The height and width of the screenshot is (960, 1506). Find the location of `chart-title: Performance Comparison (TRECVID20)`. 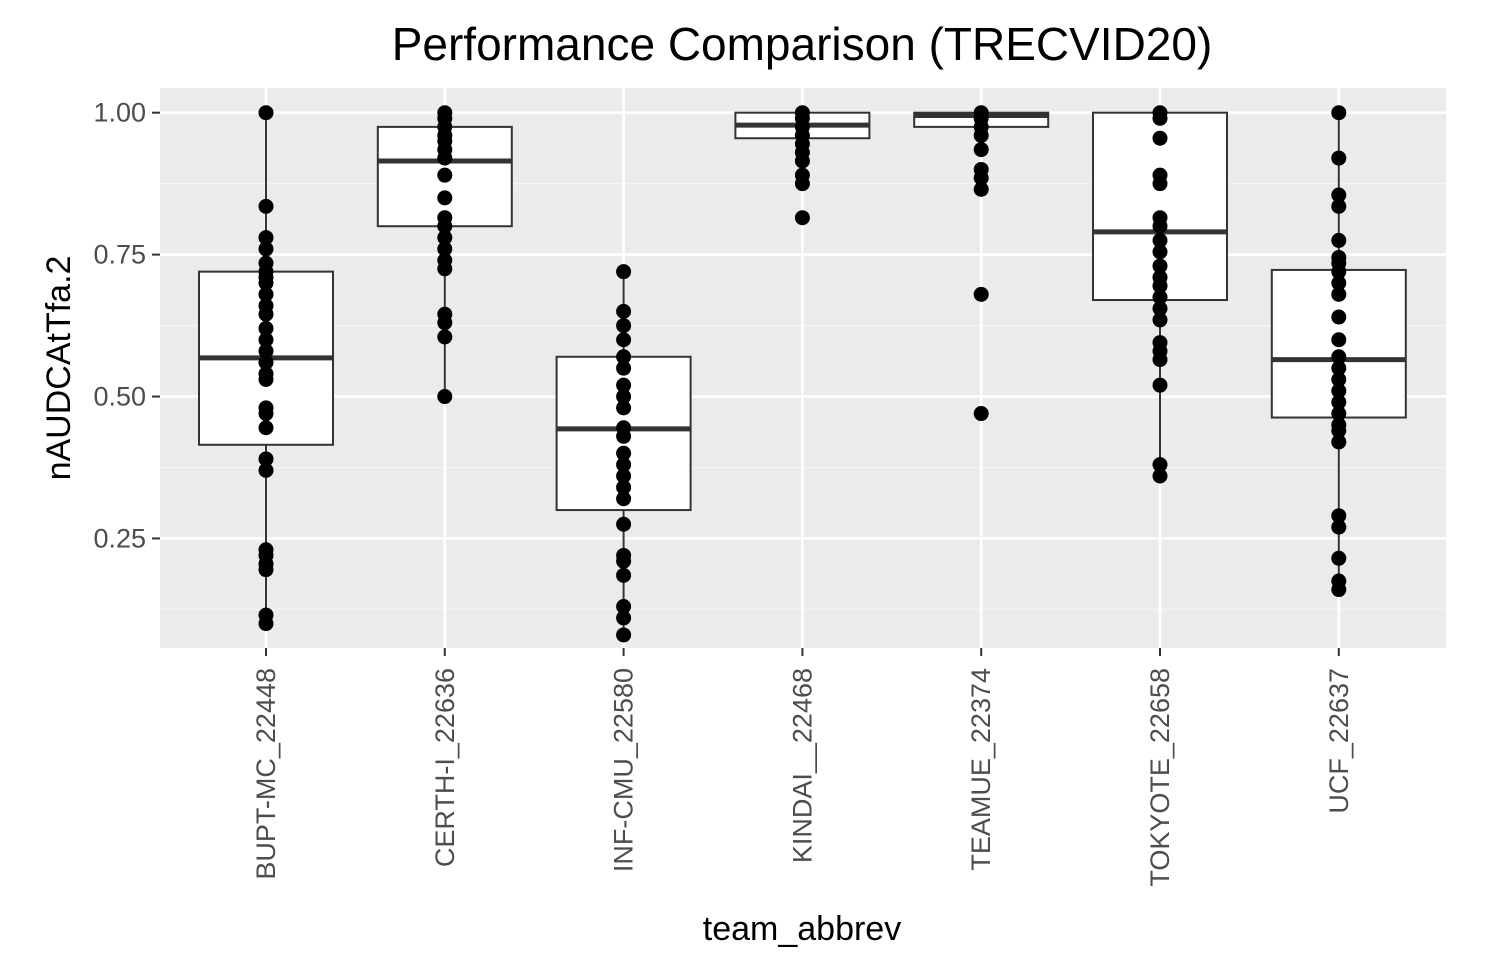

chart-title: Performance Comparison (TRECVID20) is located at coordinates (802, 44).